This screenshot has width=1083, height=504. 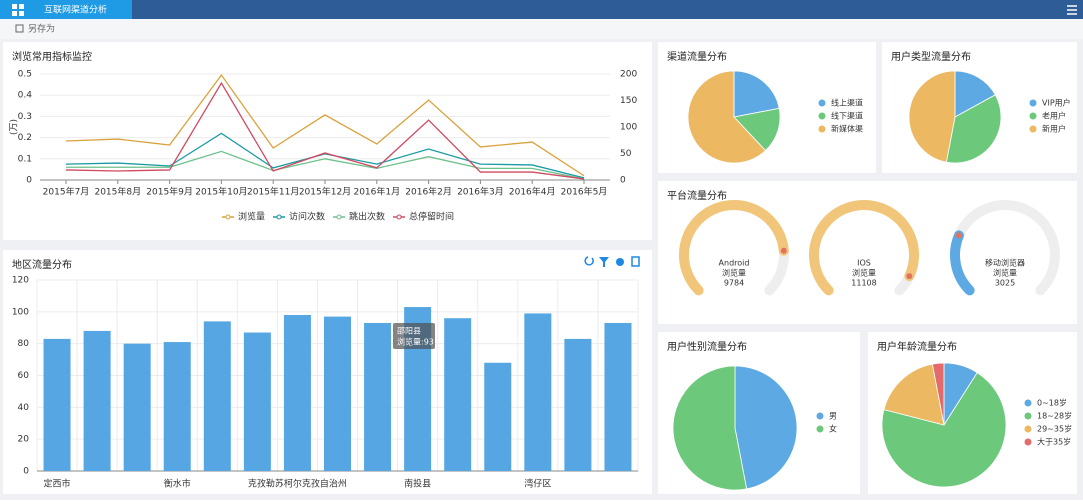 I want to click on panel-title: 浏览常用指标监控, so click(x=52, y=56).